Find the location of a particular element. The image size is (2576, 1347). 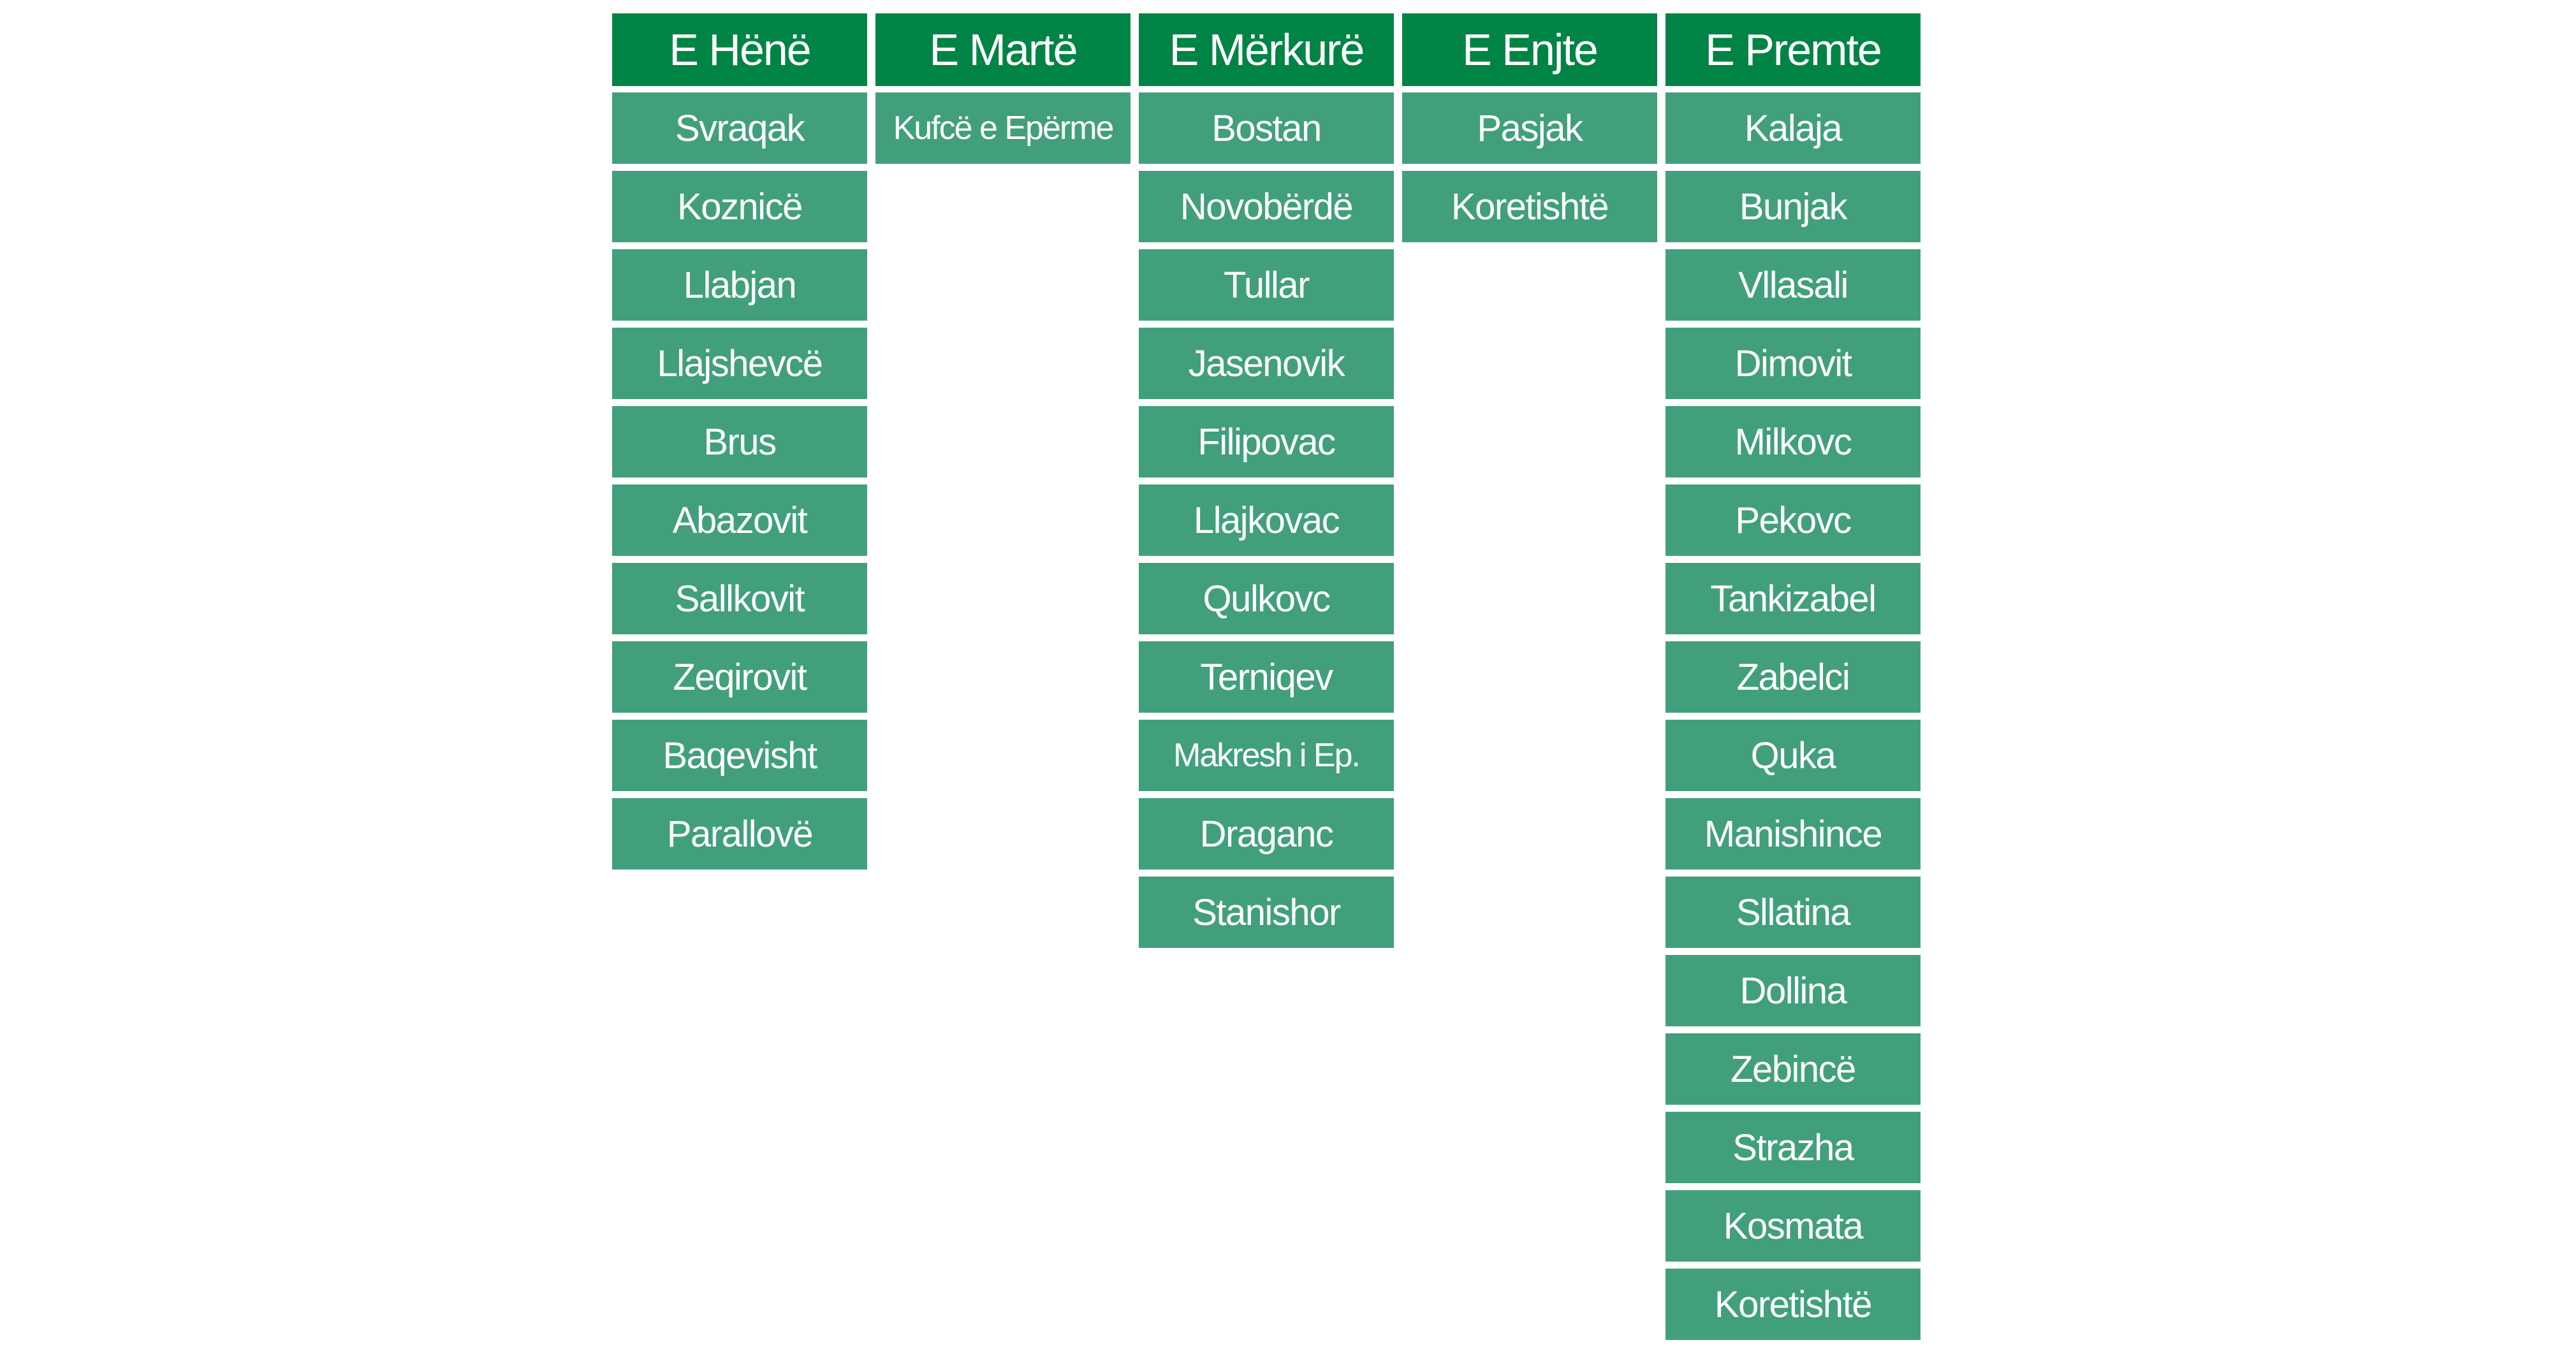

village-cell: Svraqak is located at coordinates (739, 128).